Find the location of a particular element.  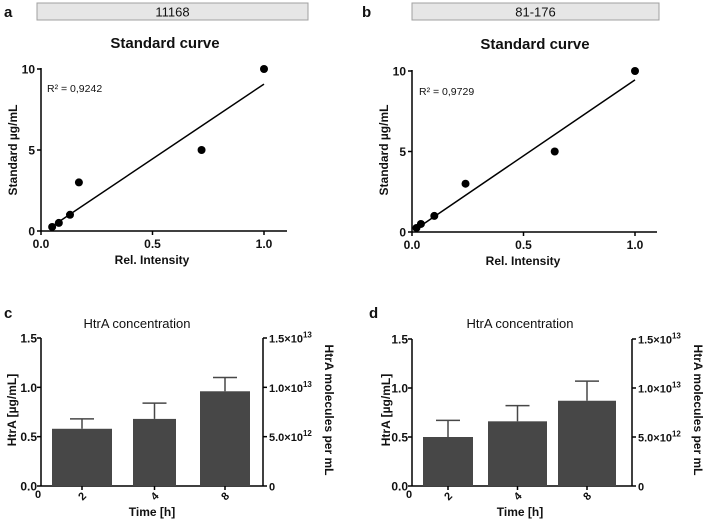

r-squared-annotation: R² = 0,9729 is located at coordinates (446, 92).